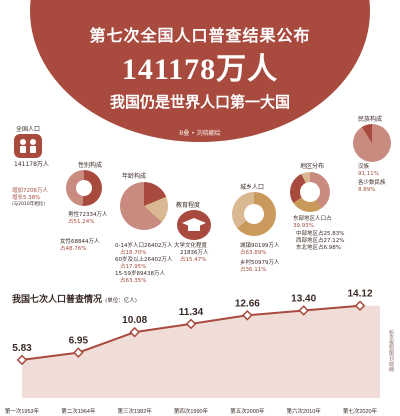  I want to click on category-label: 第四次1990年, so click(191, 411).